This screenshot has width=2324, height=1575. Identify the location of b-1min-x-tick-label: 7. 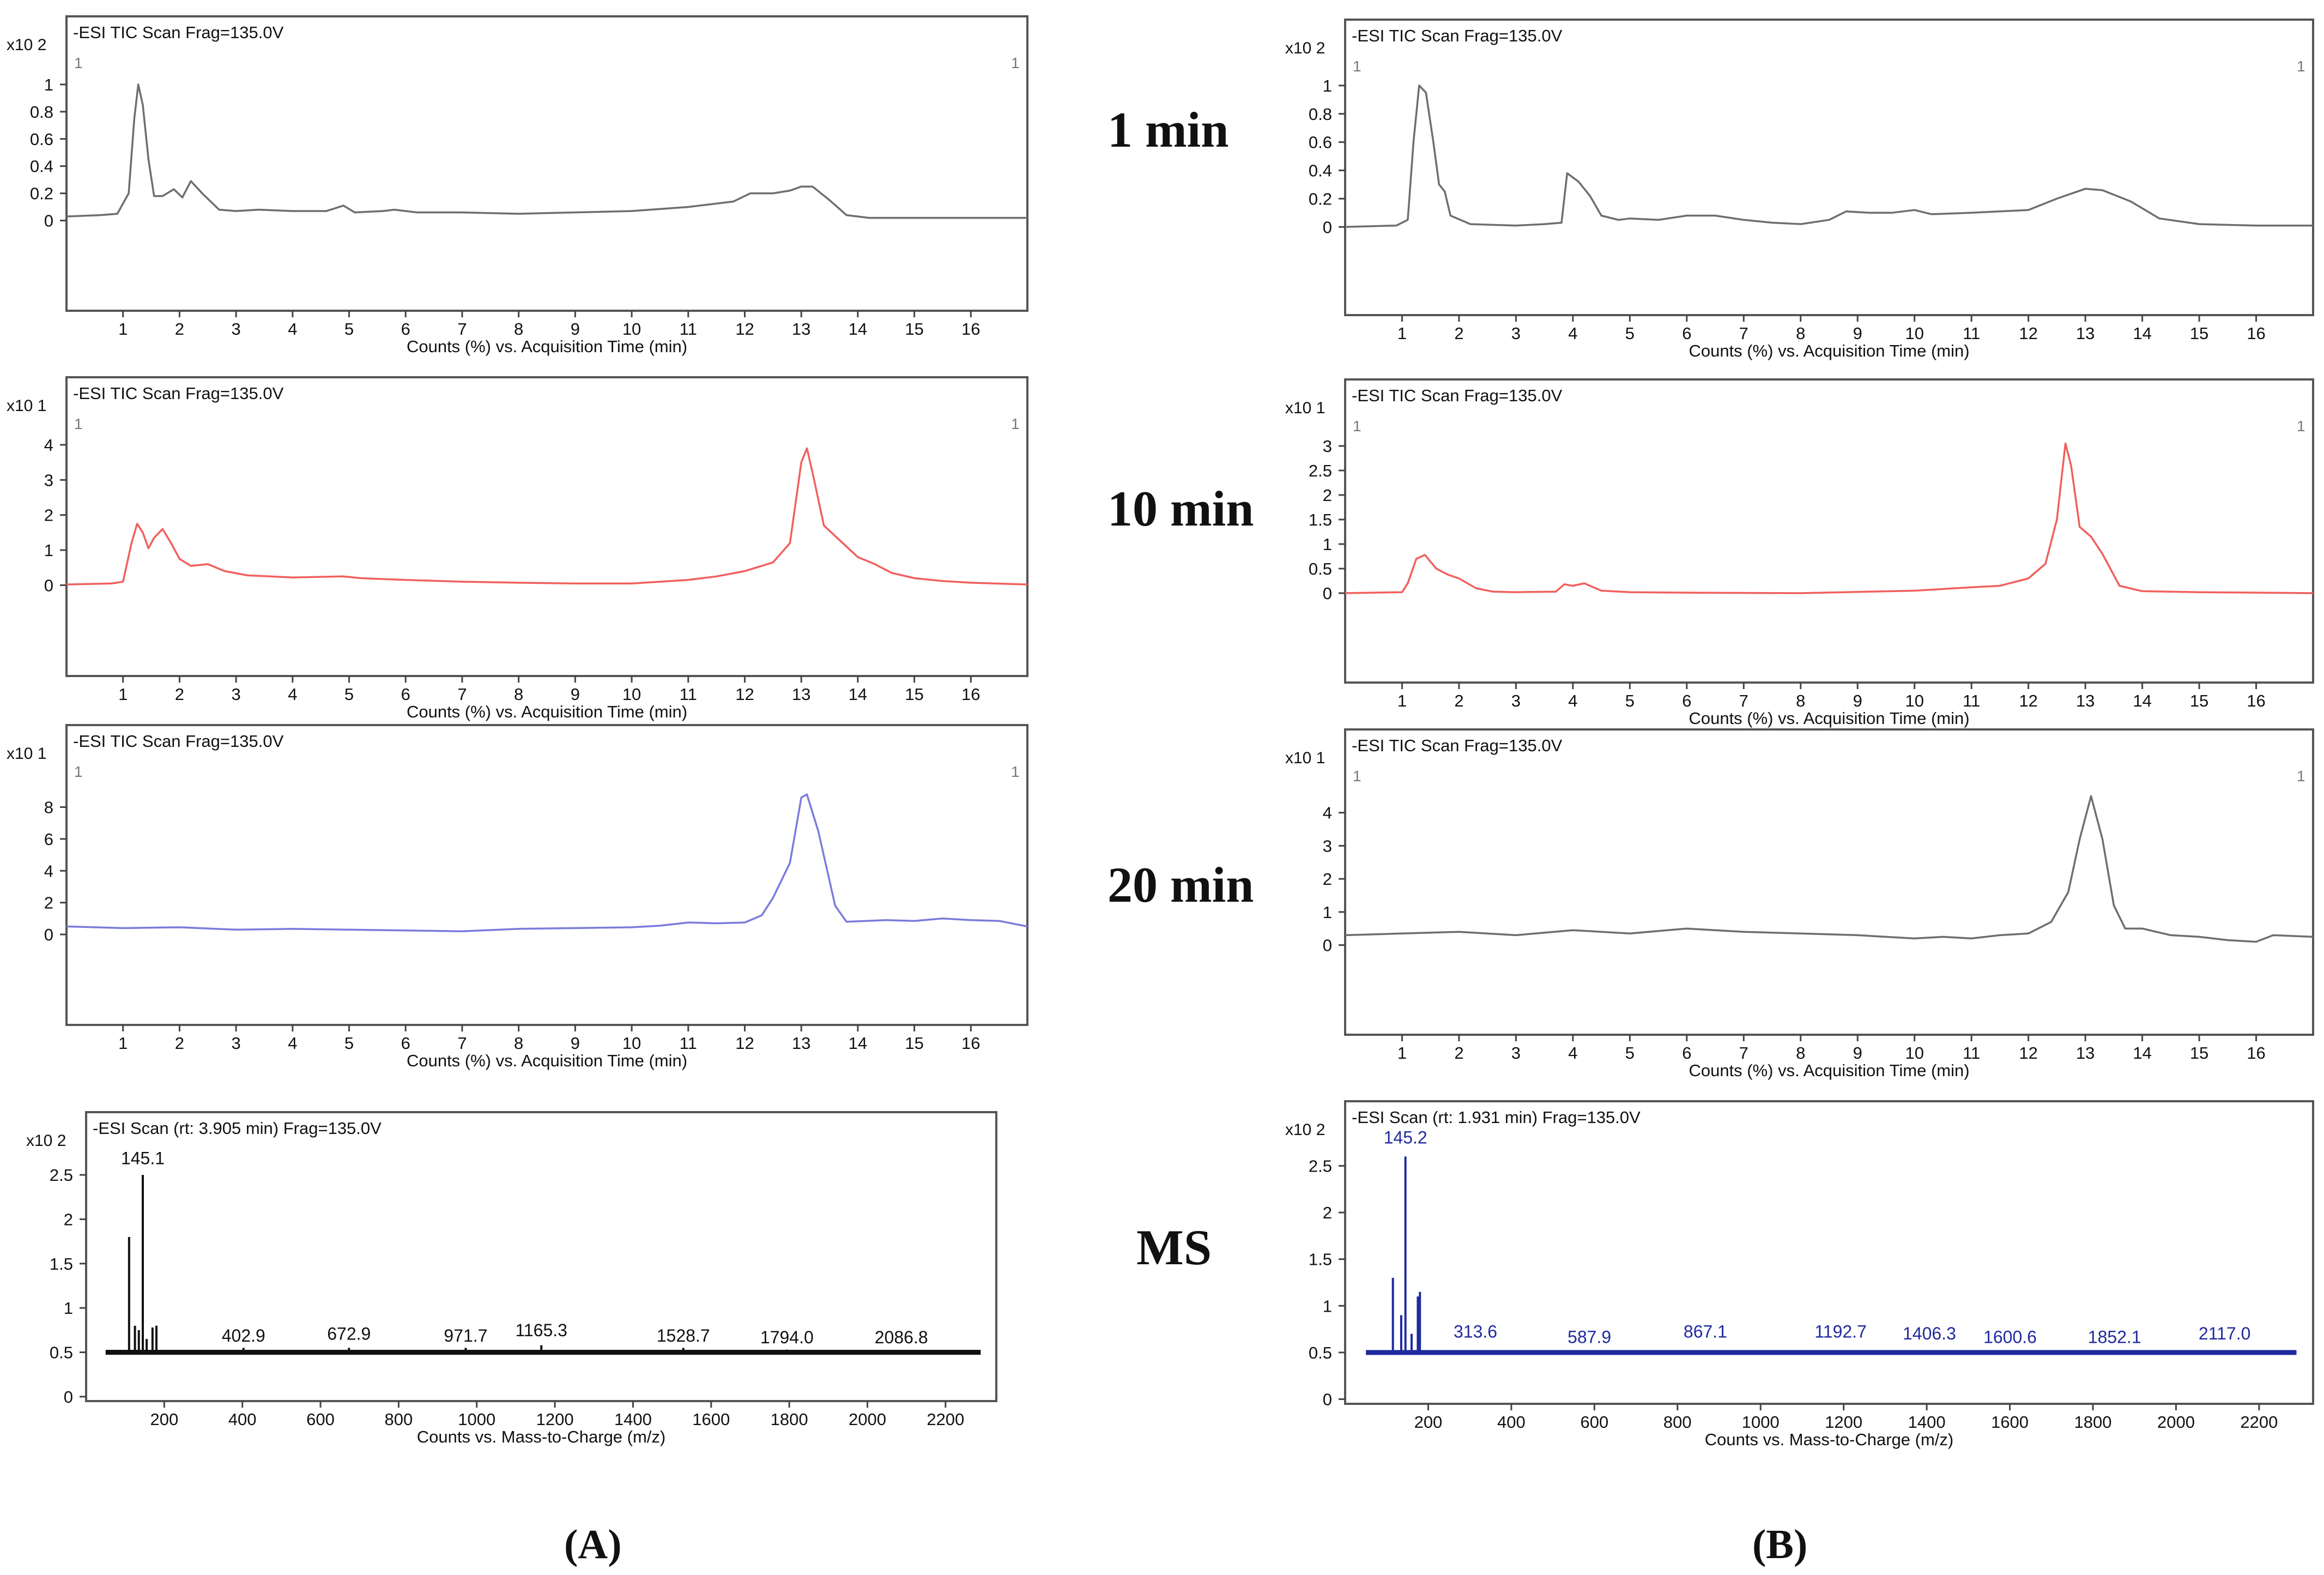
(1744, 333).